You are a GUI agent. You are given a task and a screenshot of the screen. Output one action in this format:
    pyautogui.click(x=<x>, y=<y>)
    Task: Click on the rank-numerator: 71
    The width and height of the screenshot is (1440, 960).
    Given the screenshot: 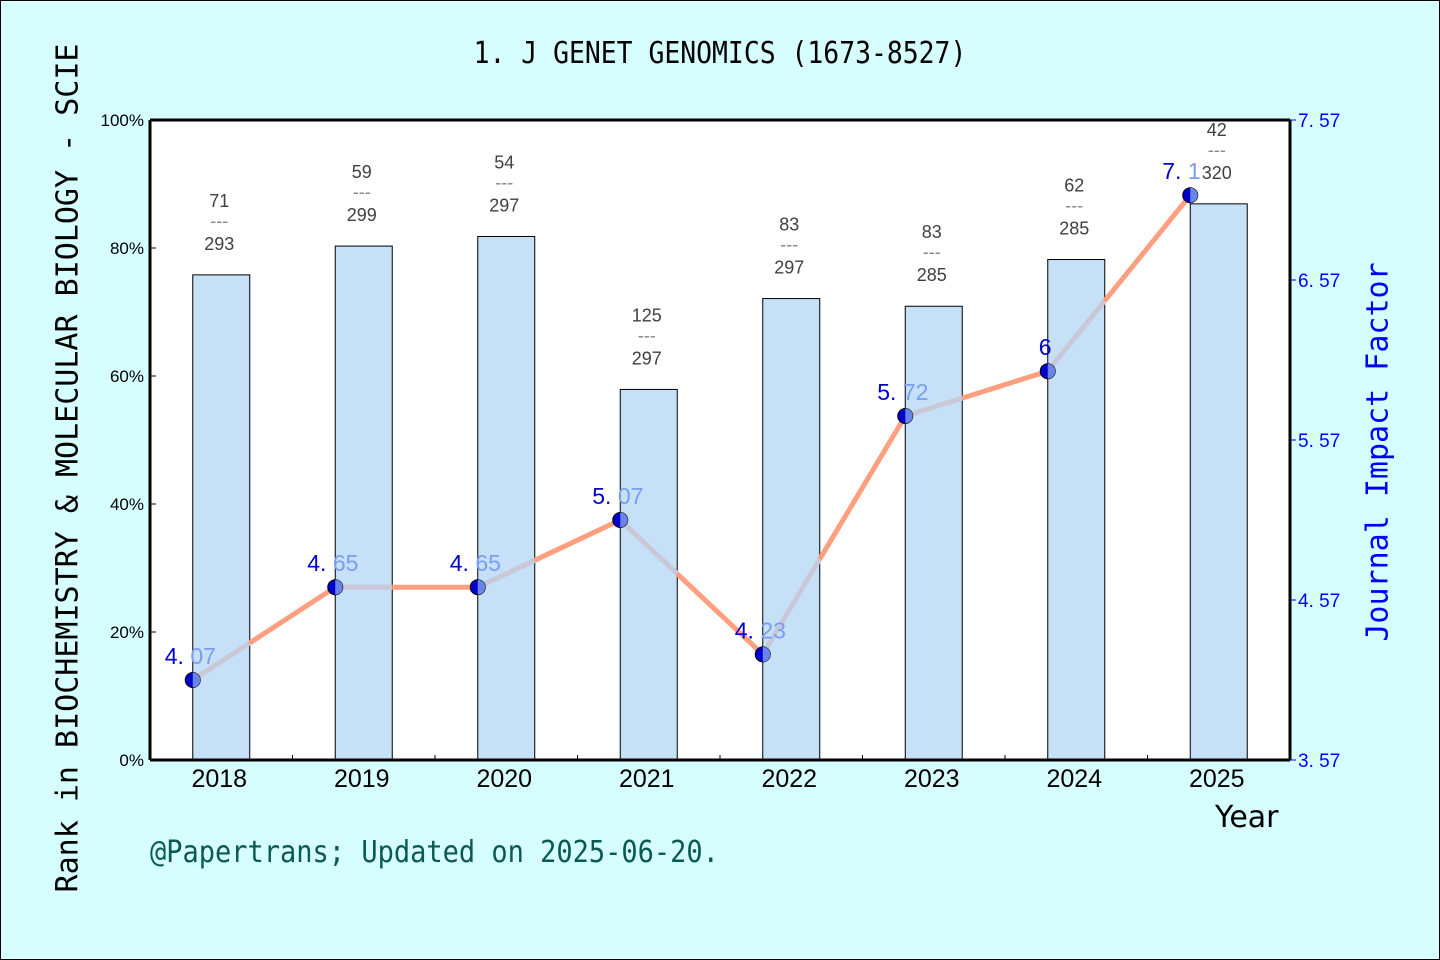 What is the action you would take?
    pyautogui.click(x=219, y=201)
    